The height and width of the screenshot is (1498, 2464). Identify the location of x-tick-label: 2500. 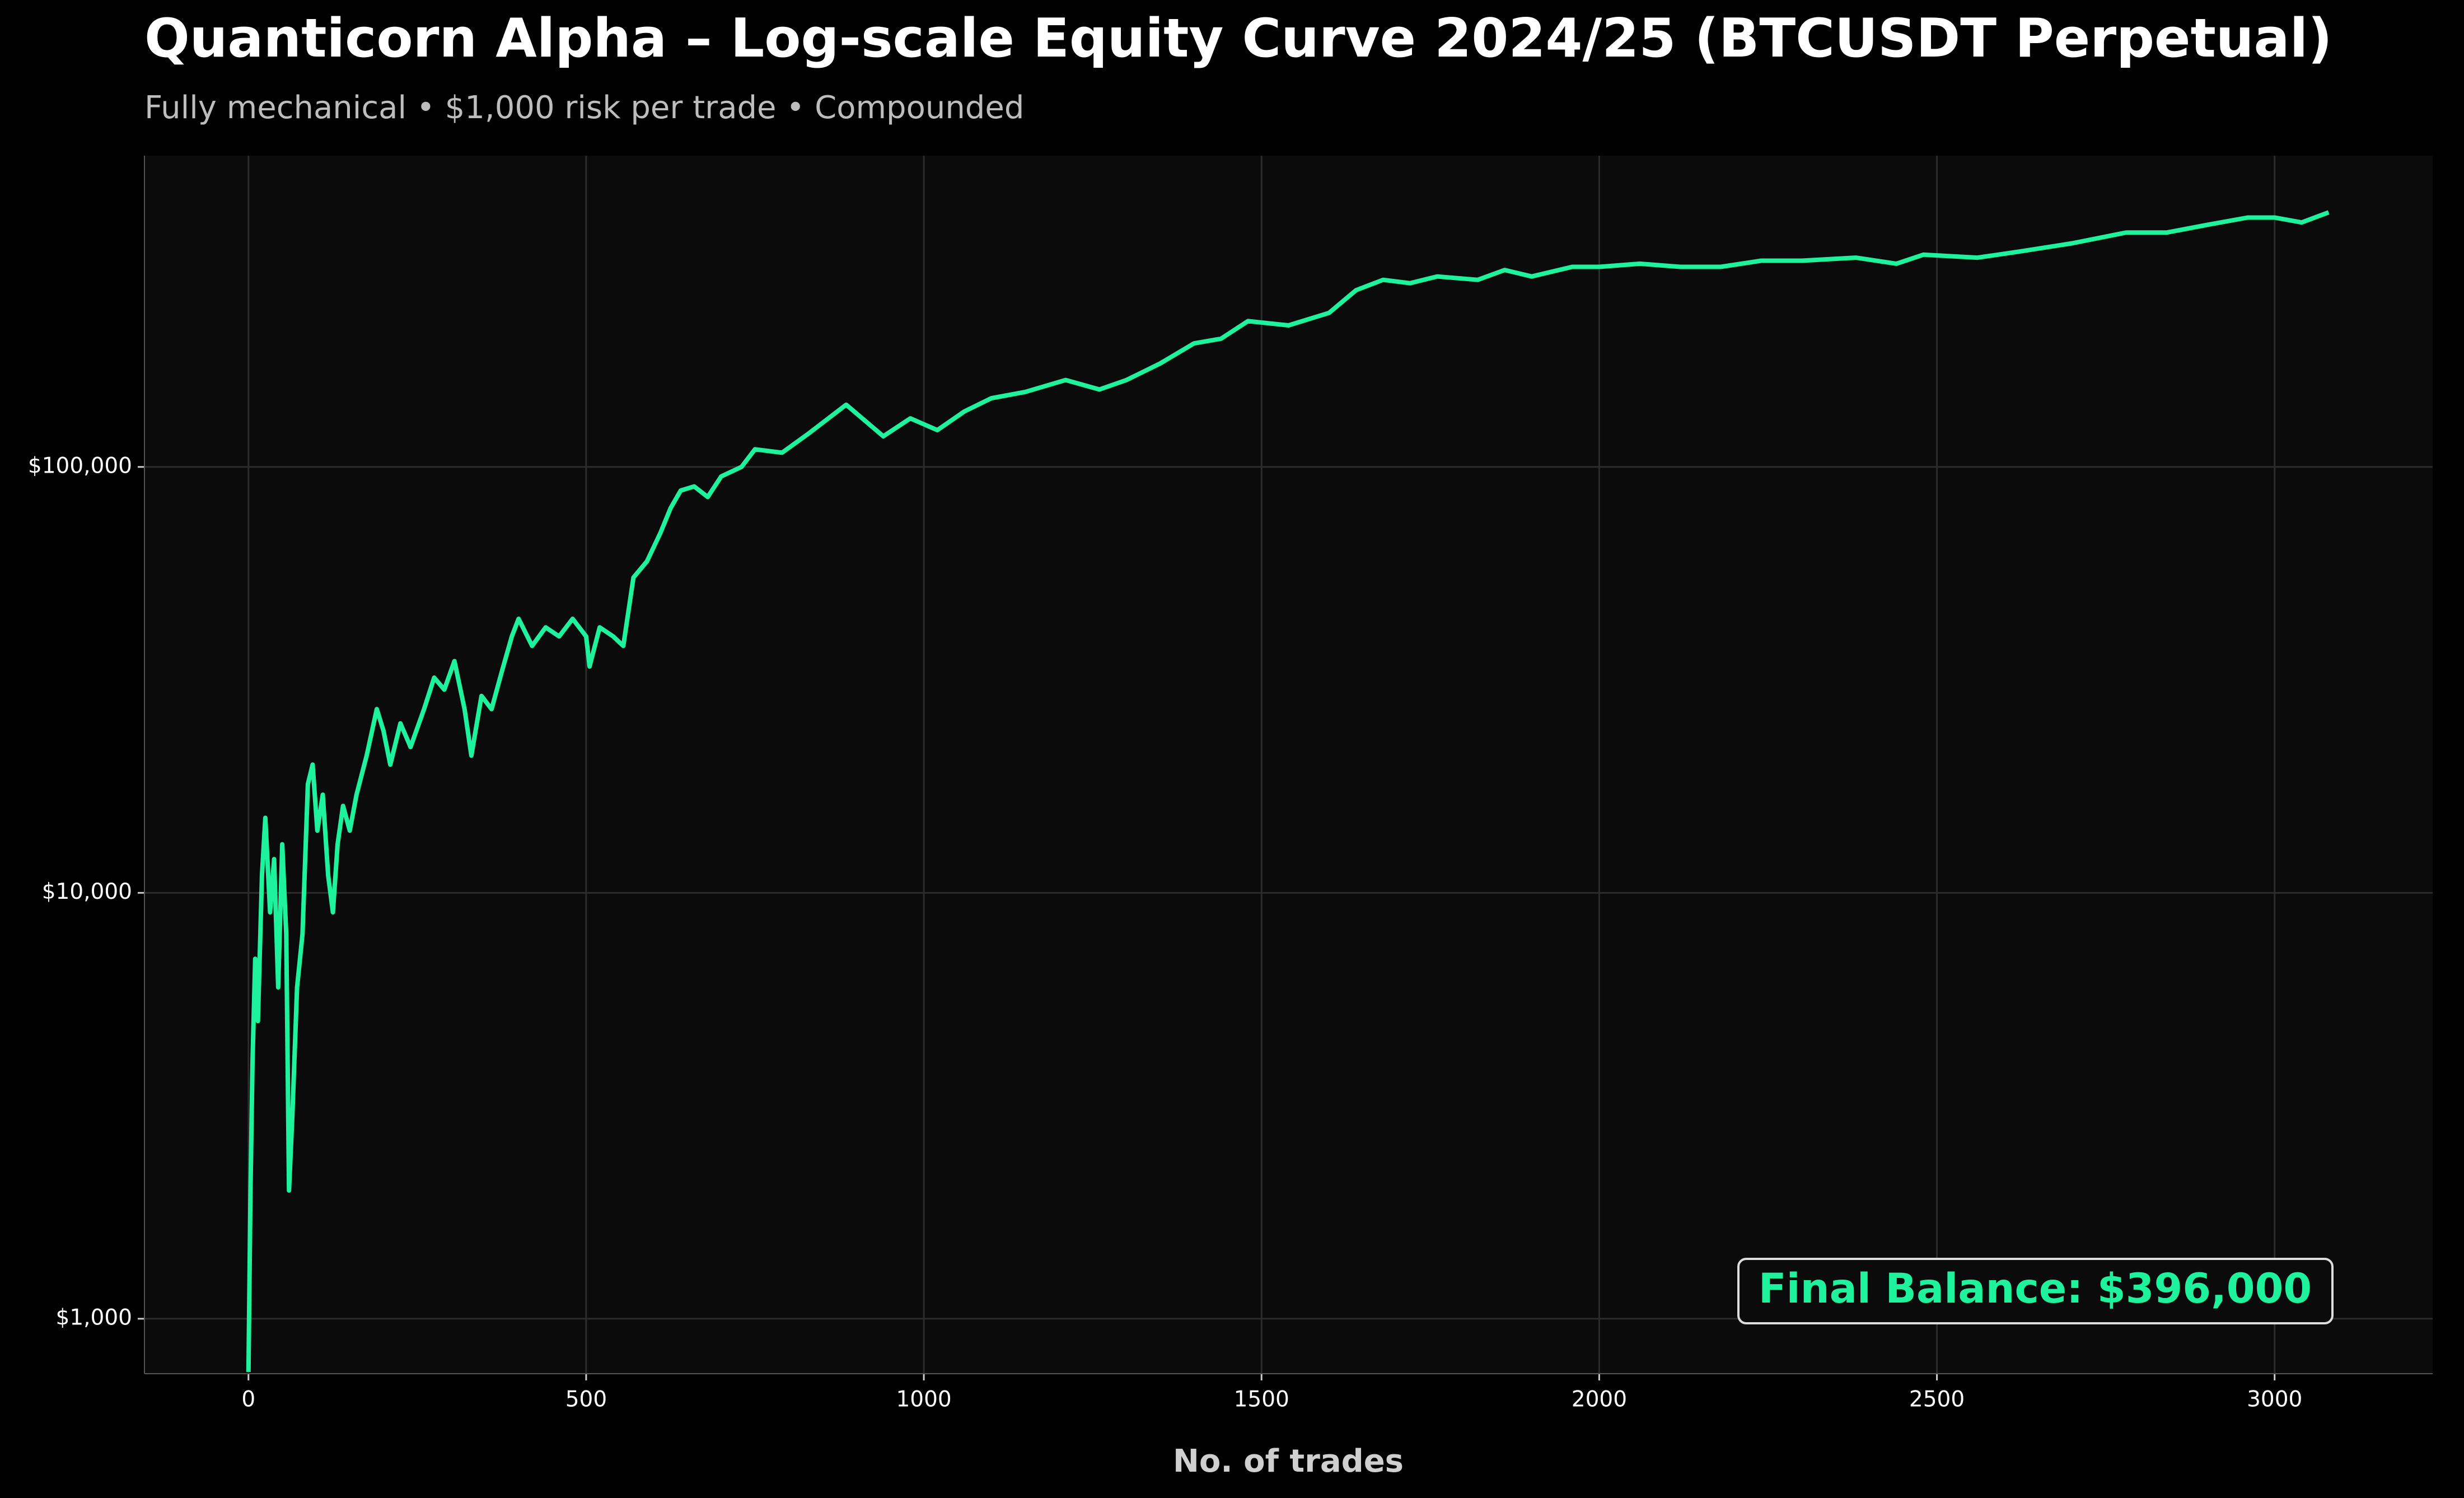
(1937, 1400).